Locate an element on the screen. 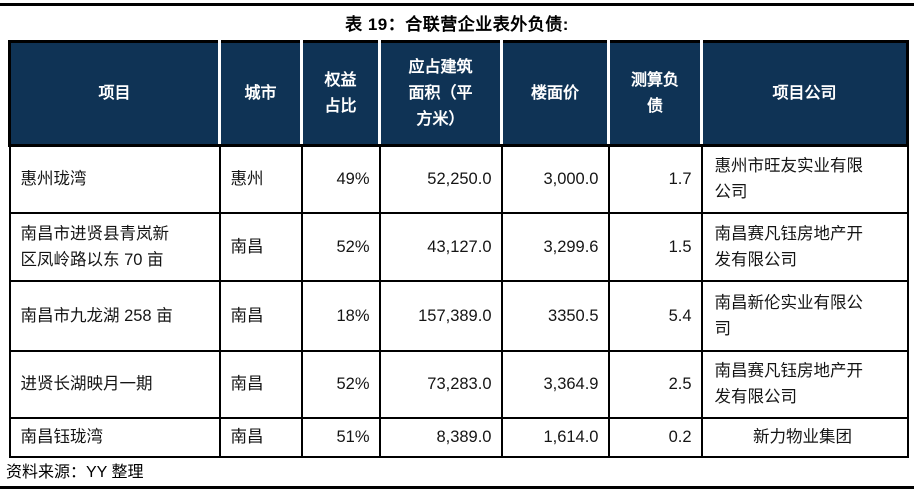  table-row: 南昌钰珑湾 南昌 51% 8,389.0 1,614.0 0.2 新力物业集团 is located at coordinates (458, 437).